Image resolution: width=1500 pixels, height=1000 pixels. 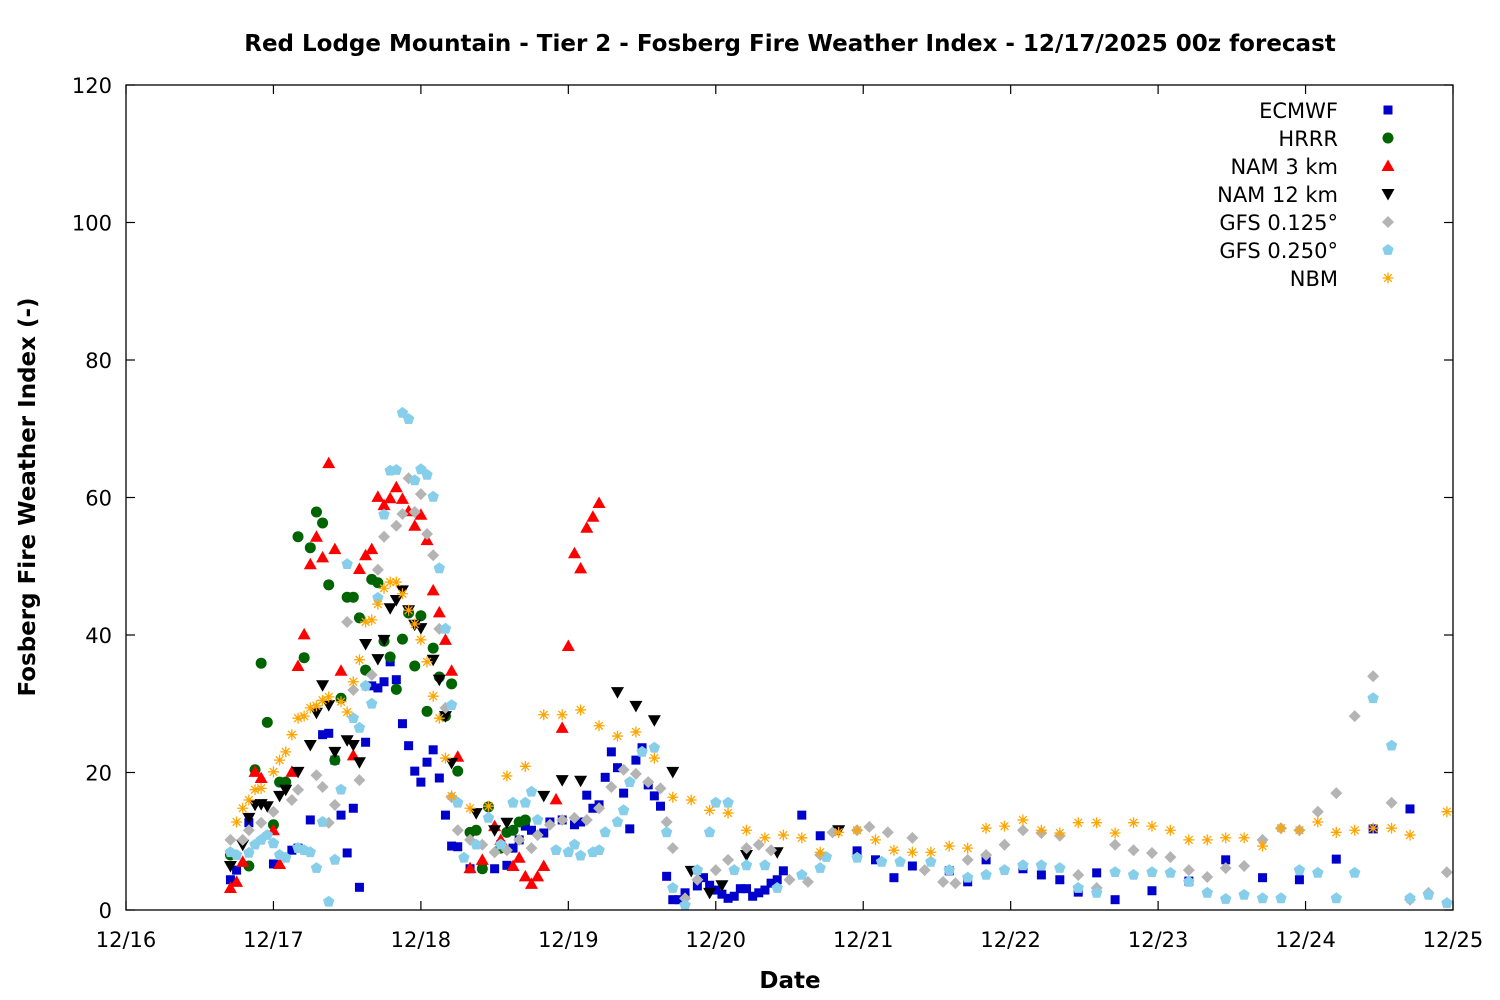 I want to click on x-tick-label: 12/18, so click(x=421, y=940).